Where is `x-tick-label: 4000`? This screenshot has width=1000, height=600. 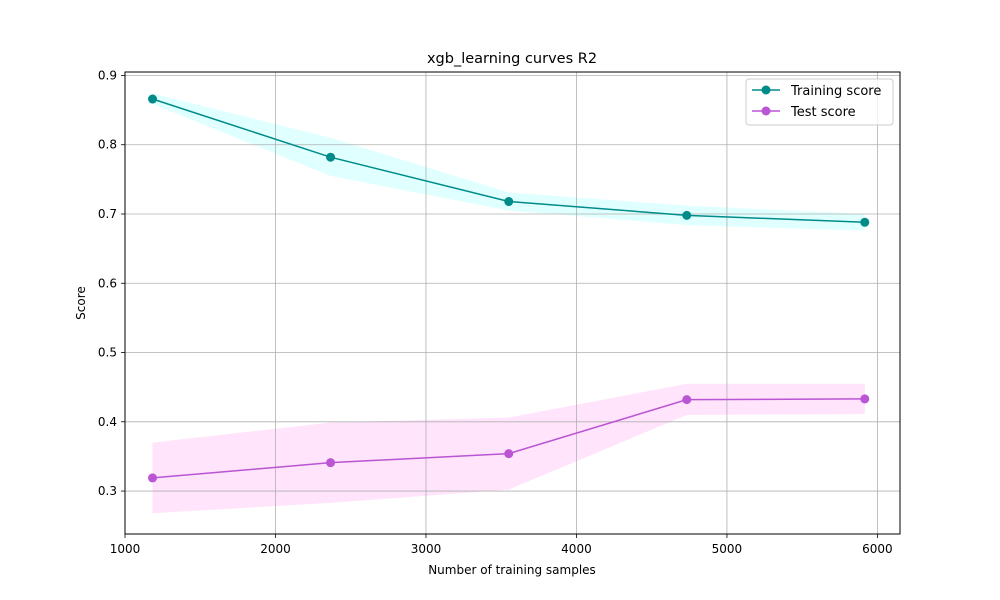
x-tick-label: 4000 is located at coordinates (576, 549).